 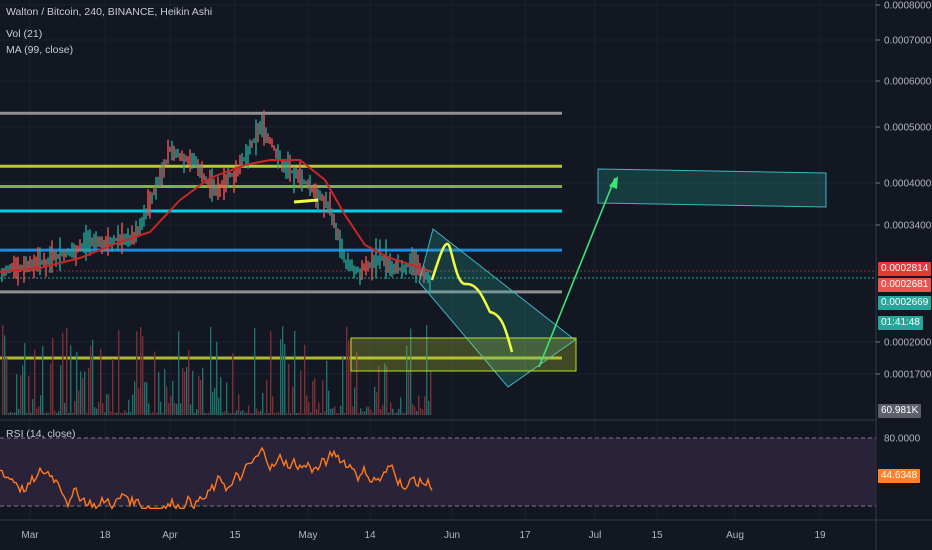 What do you see at coordinates (577, 272) in the screenshot?
I see `bullish-target-arrow-line` at bounding box center [577, 272].